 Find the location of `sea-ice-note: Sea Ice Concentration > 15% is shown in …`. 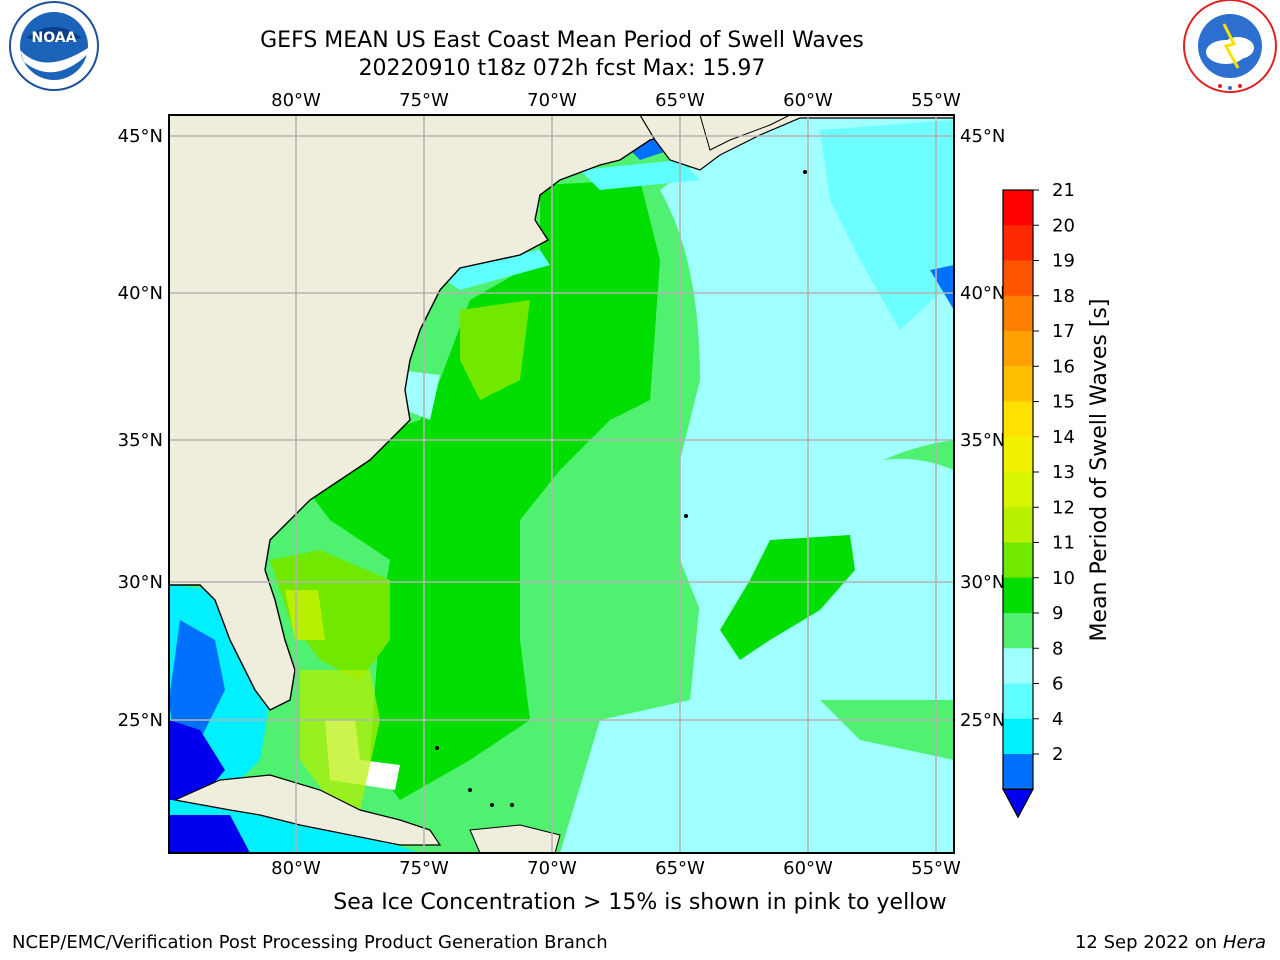

sea-ice-note: Sea Ice Concentration > 15% is shown in … is located at coordinates (640, 902).